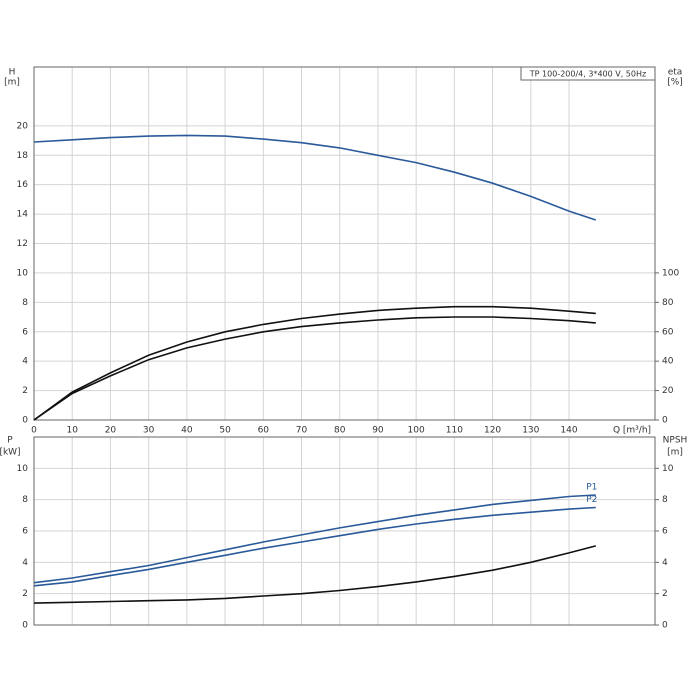  Describe the element at coordinates (12, 83) in the screenshot. I see `y-axis-unit: [m]` at that location.